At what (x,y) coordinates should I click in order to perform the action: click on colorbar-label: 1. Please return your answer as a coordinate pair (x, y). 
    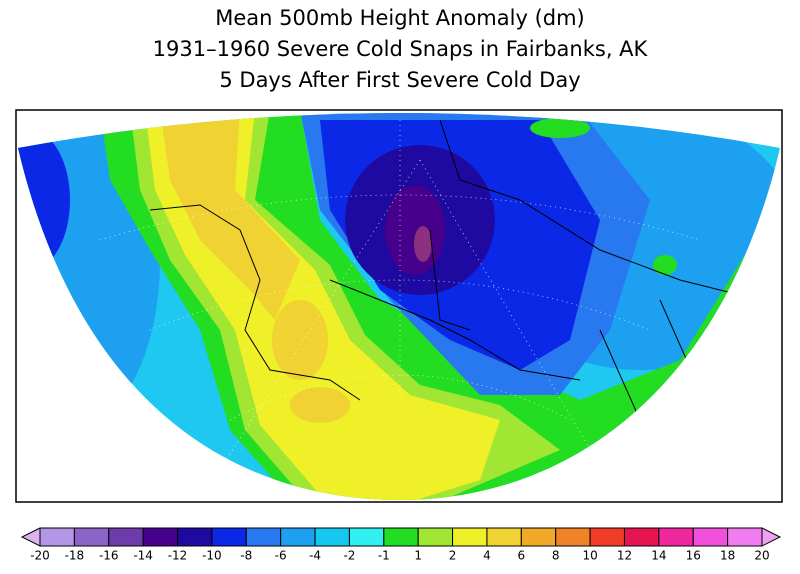
    Looking at the image, I should click on (418, 556).